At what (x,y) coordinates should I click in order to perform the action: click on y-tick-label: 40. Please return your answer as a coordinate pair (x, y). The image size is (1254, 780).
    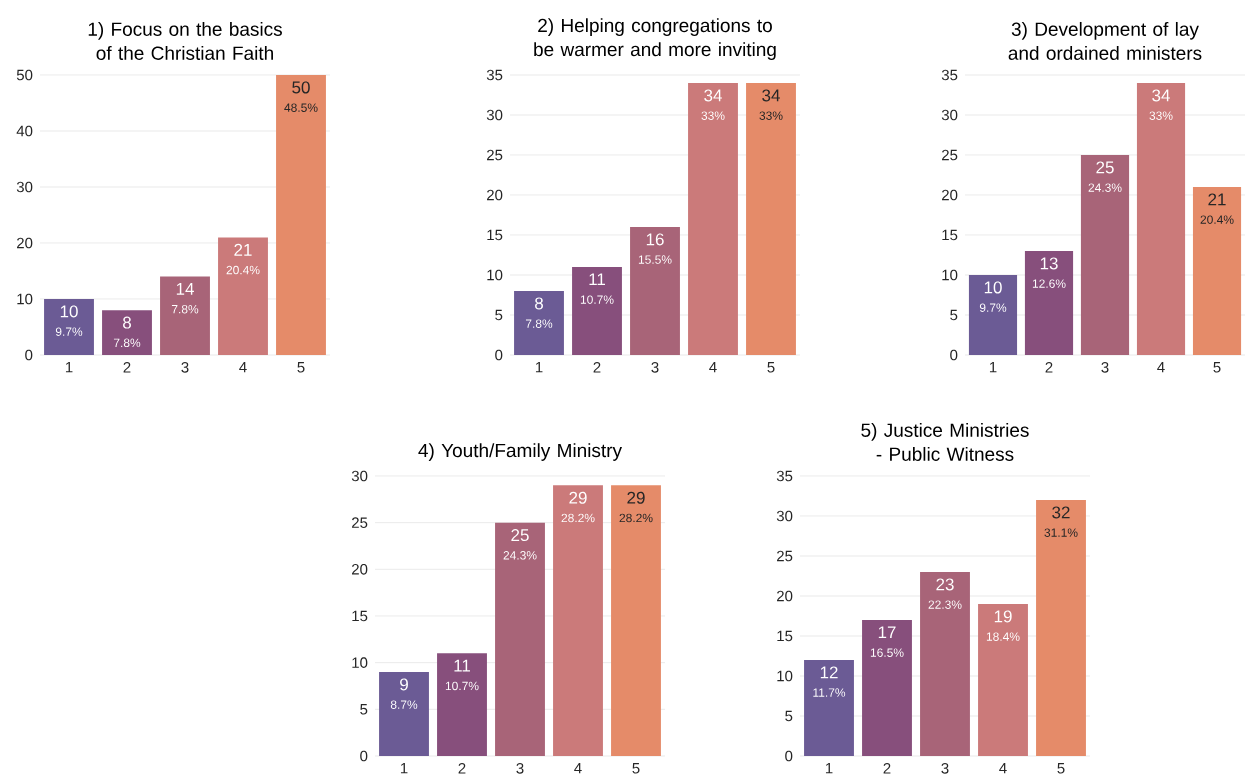
    Looking at the image, I should click on (24, 131).